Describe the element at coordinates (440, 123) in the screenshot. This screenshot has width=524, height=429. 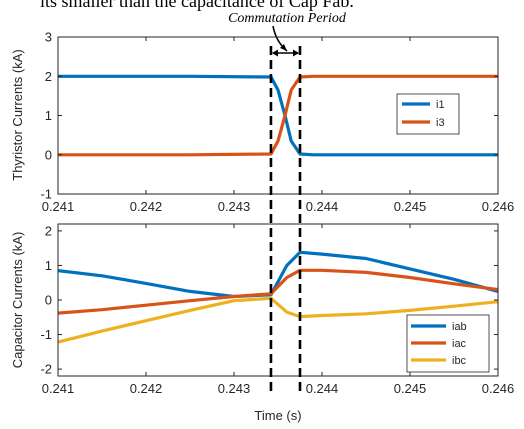
I see `legend-i3-label: i3` at that location.